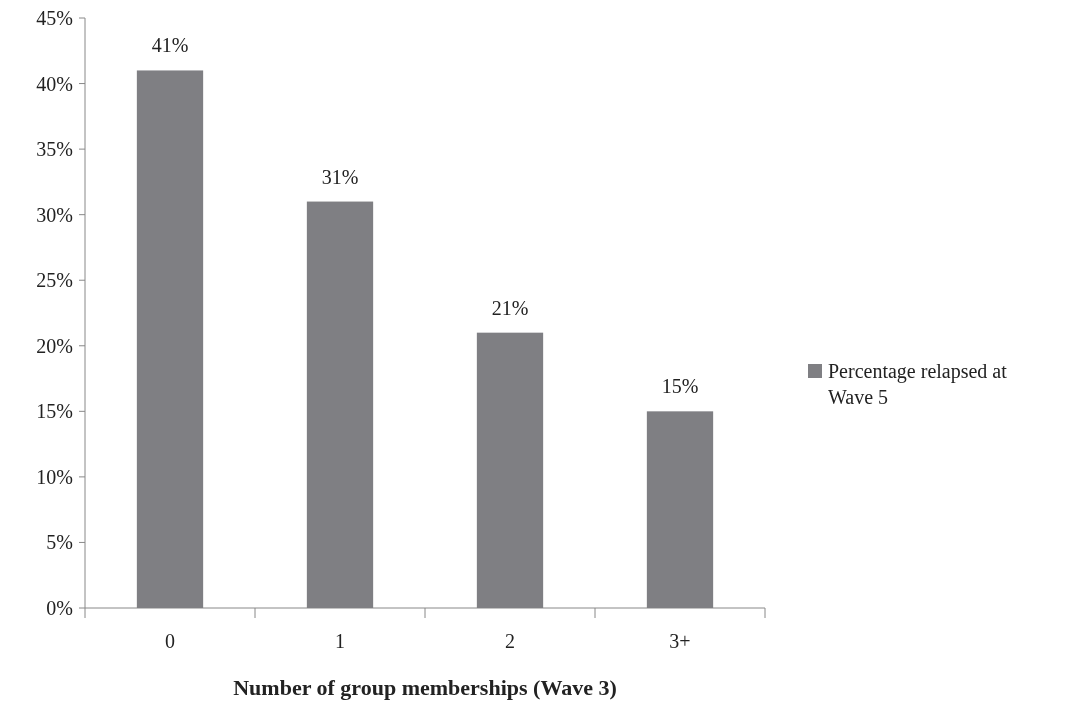  I want to click on y-tick-label: 25%, so click(54, 280).